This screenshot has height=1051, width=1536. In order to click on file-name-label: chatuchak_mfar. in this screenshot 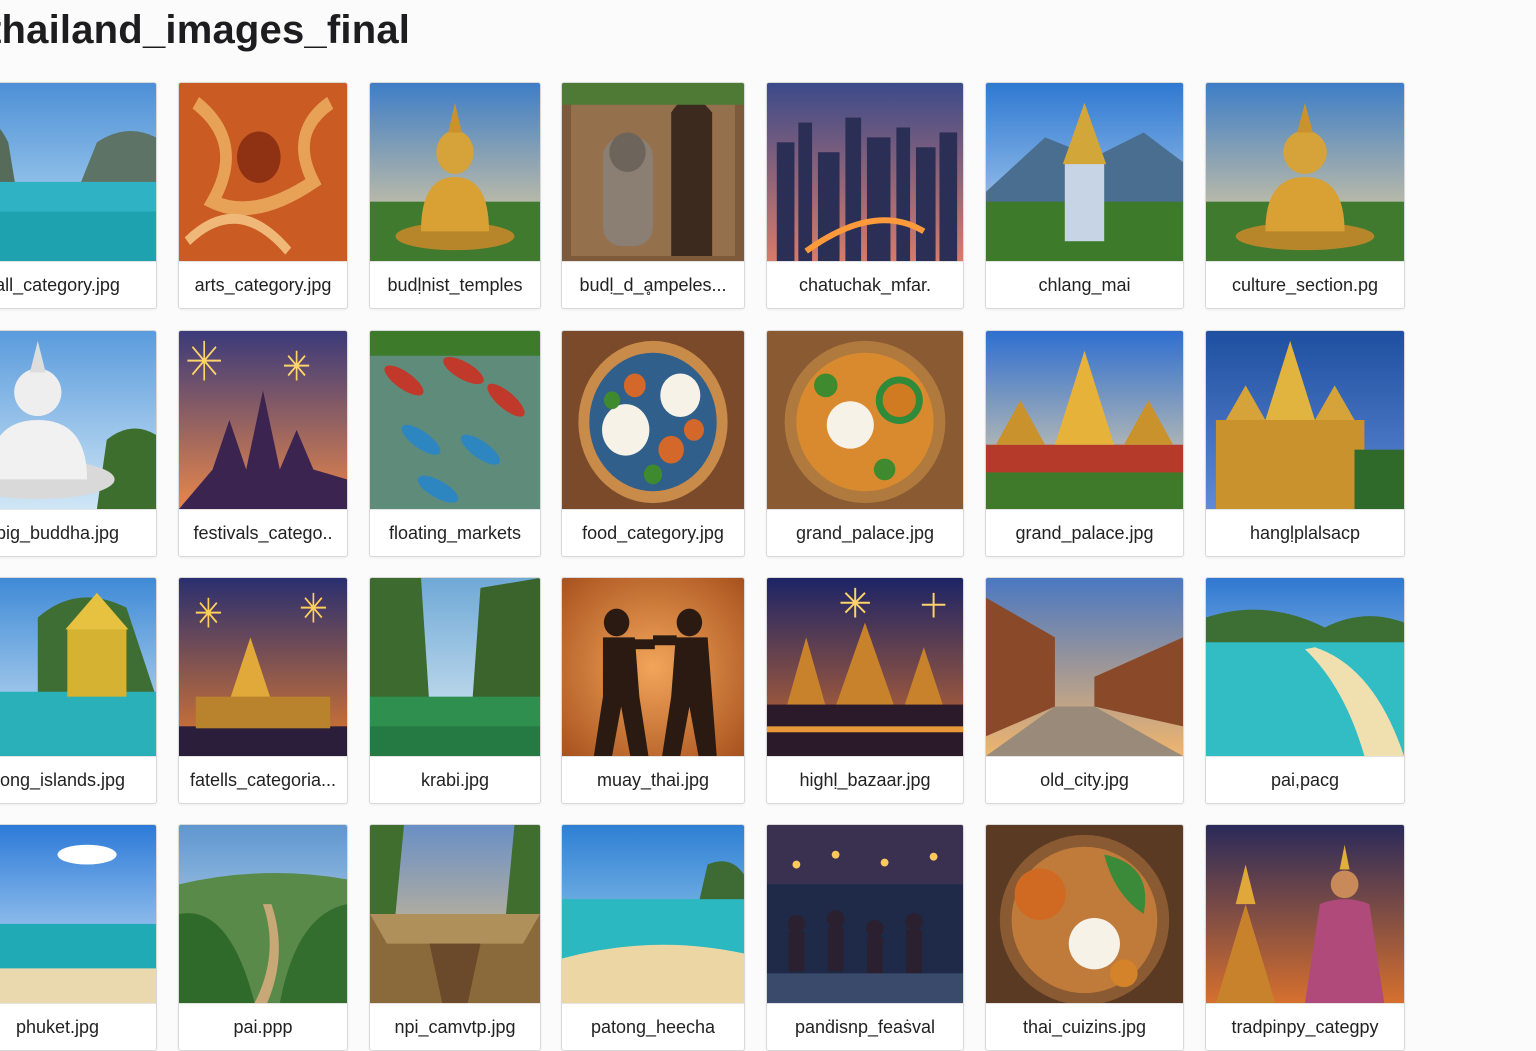, I will do `click(865, 284)`.